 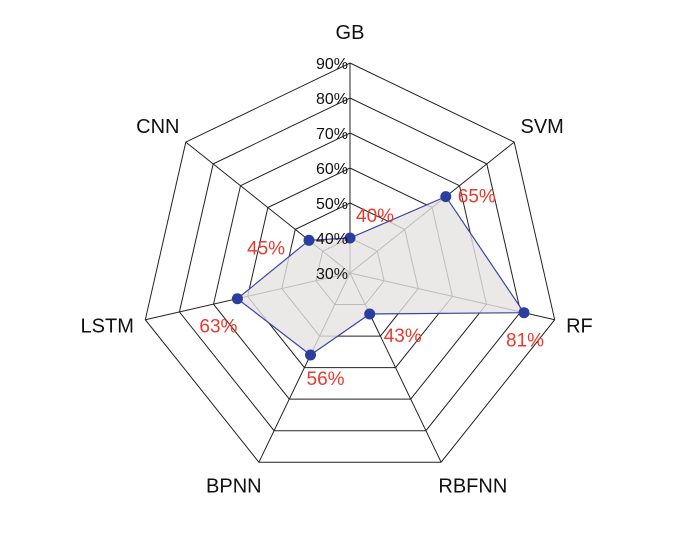 What do you see at coordinates (375, 216) in the screenshot?
I see `value-label-gb: 40%` at bounding box center [375, 216].